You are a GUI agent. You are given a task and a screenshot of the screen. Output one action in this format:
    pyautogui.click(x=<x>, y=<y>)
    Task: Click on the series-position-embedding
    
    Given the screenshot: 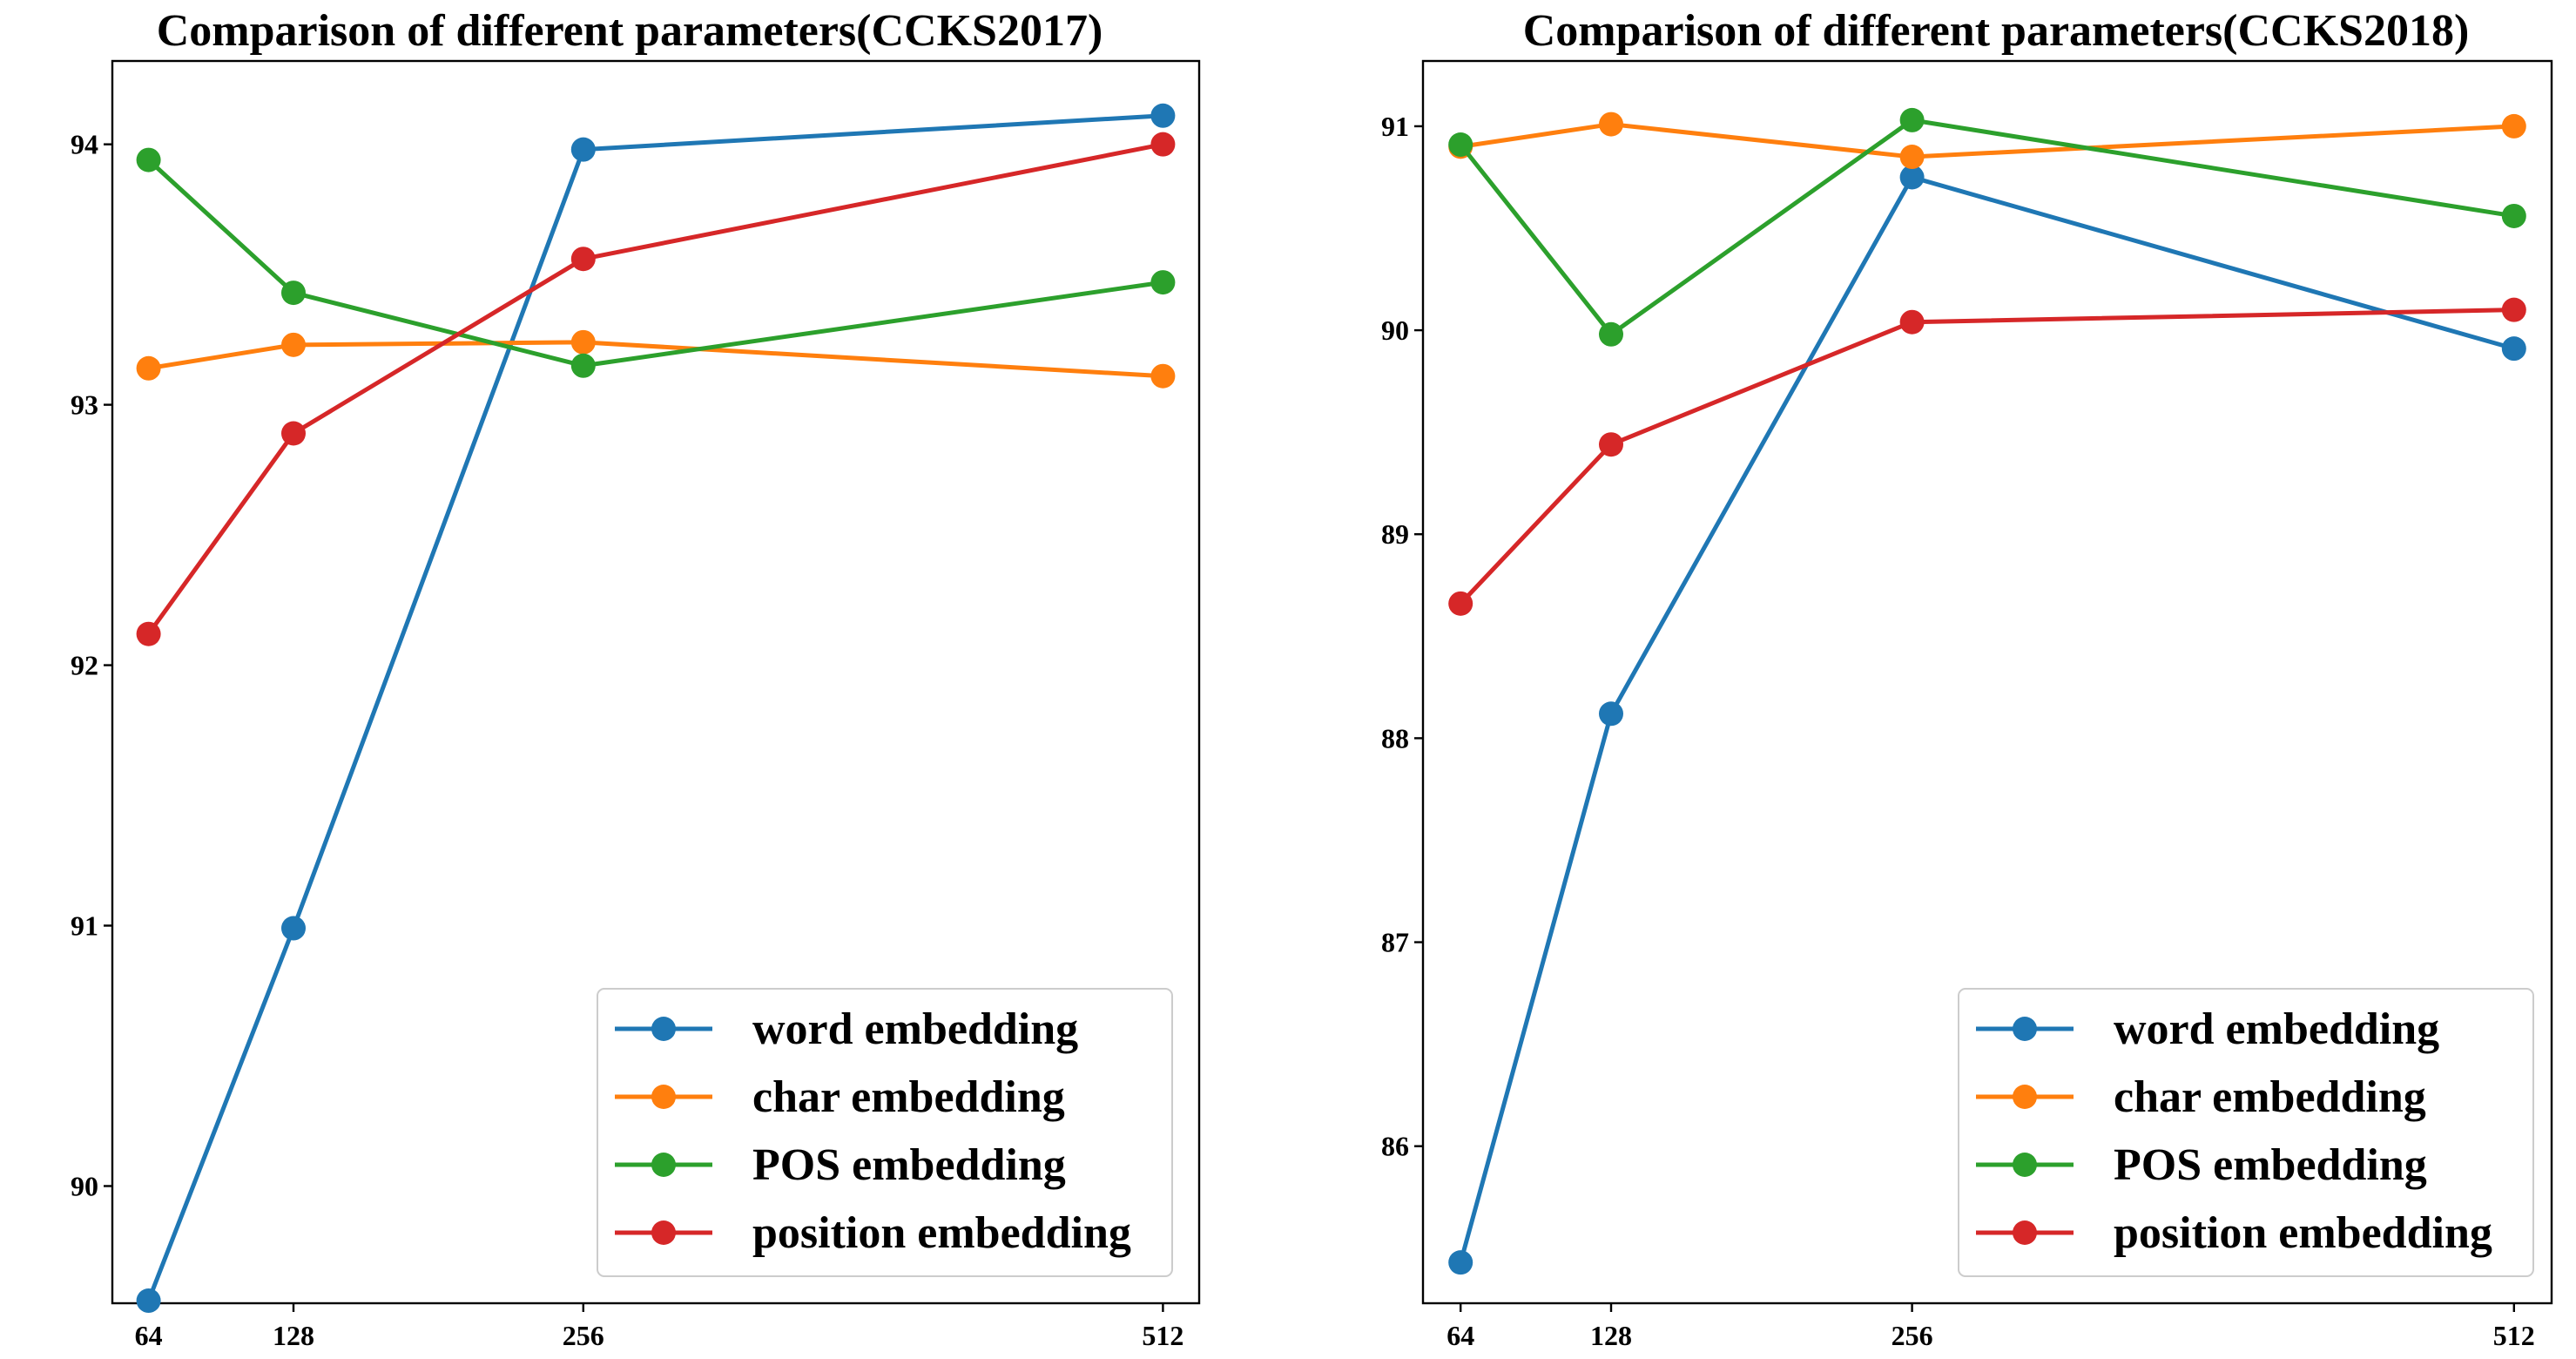 What is the action you would take?
    pyautogui.click(x=1987, y=457)
    